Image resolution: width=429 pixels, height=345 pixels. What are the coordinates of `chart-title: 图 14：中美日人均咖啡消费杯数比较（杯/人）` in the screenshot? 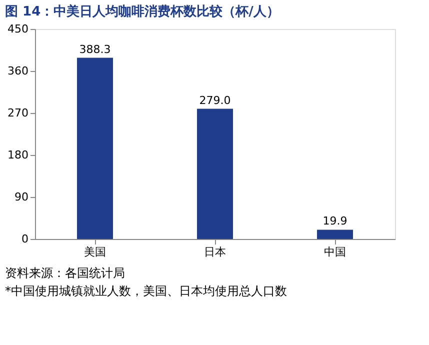 It's located at (142, 12).